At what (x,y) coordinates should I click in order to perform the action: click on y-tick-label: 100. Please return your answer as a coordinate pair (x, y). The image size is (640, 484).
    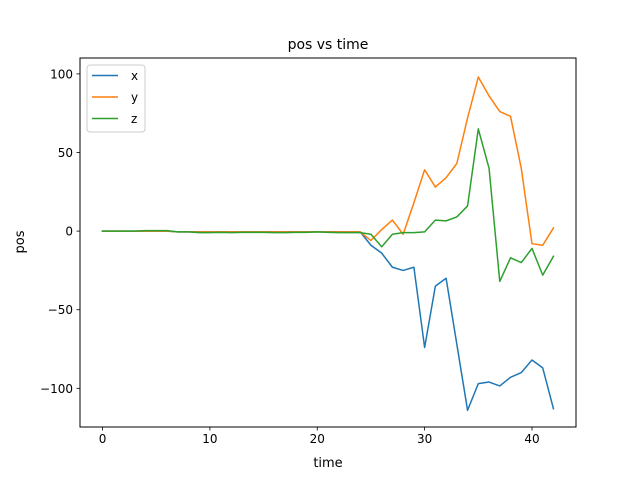
    Looking at the image, I should click on (61, 74).